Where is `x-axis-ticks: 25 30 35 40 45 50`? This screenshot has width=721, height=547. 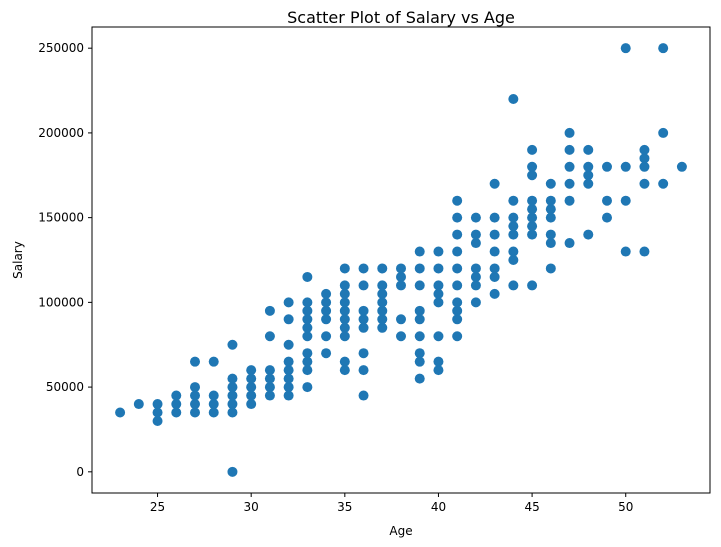
x-axis-ticks: 25 30 35 40 45 50 is located at coordinates (391, 503).